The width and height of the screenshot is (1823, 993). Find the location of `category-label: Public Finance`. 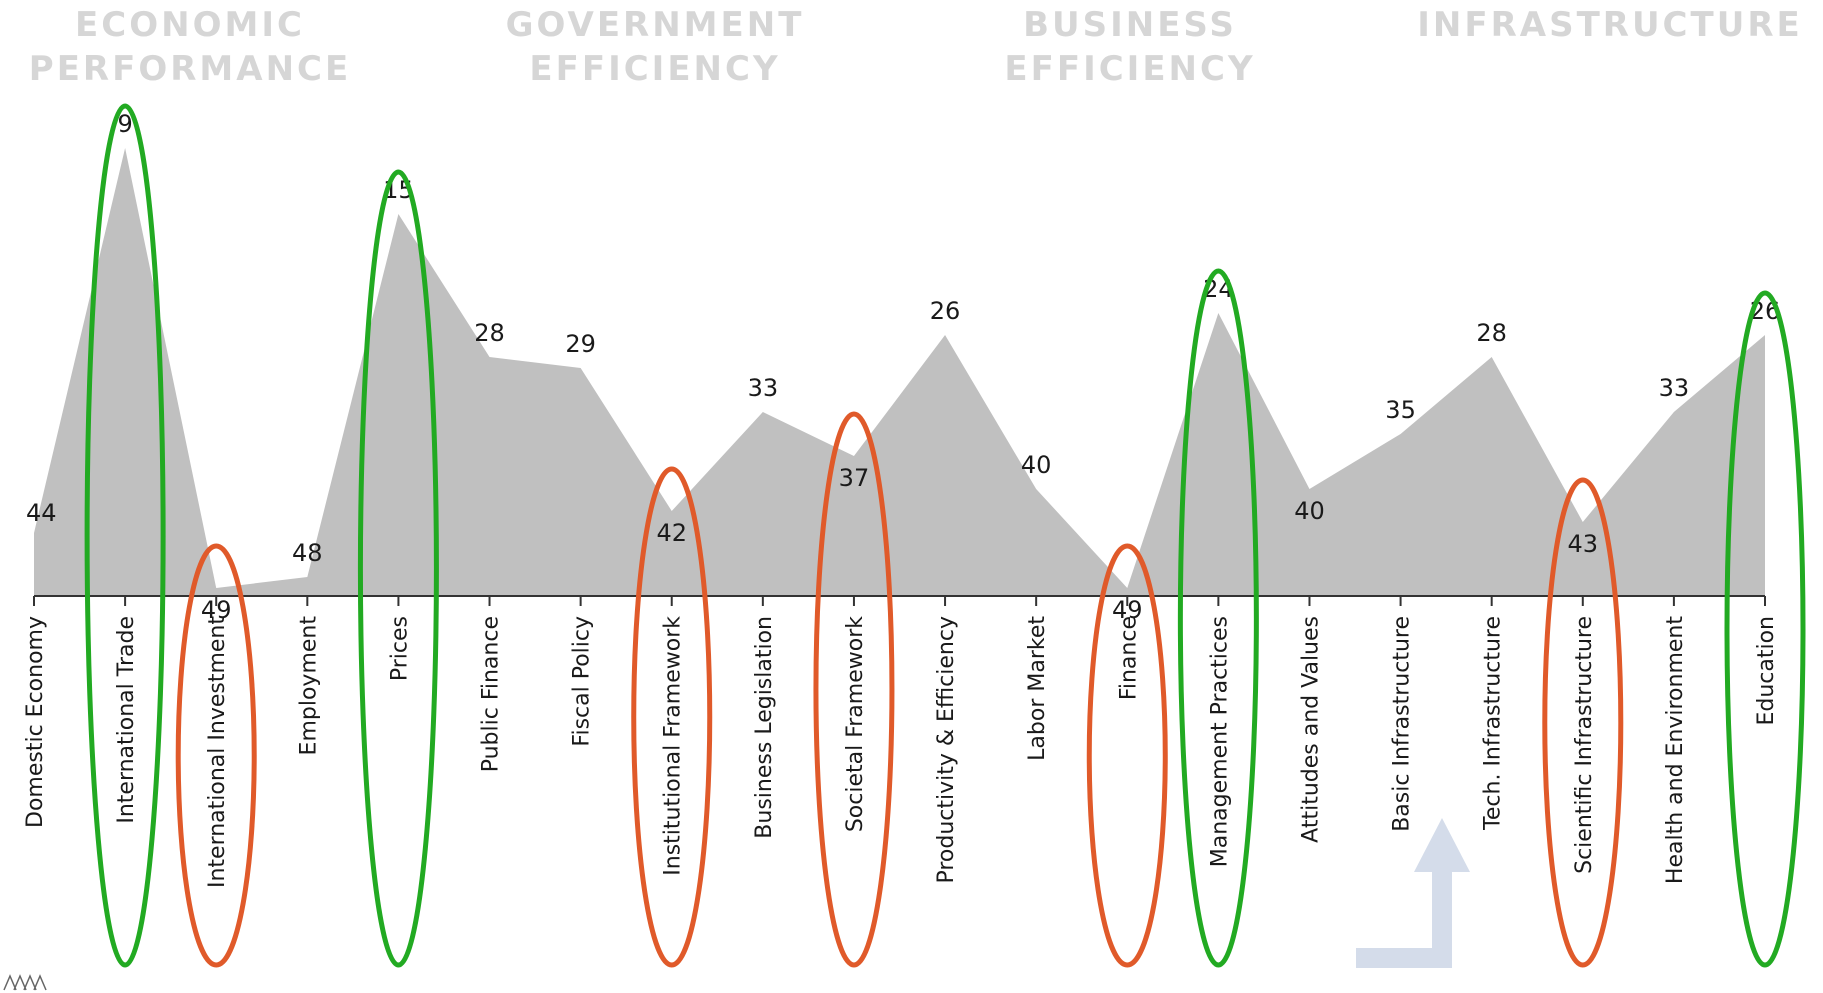

category-label: Public Finance is located at coordinates (491, 694).